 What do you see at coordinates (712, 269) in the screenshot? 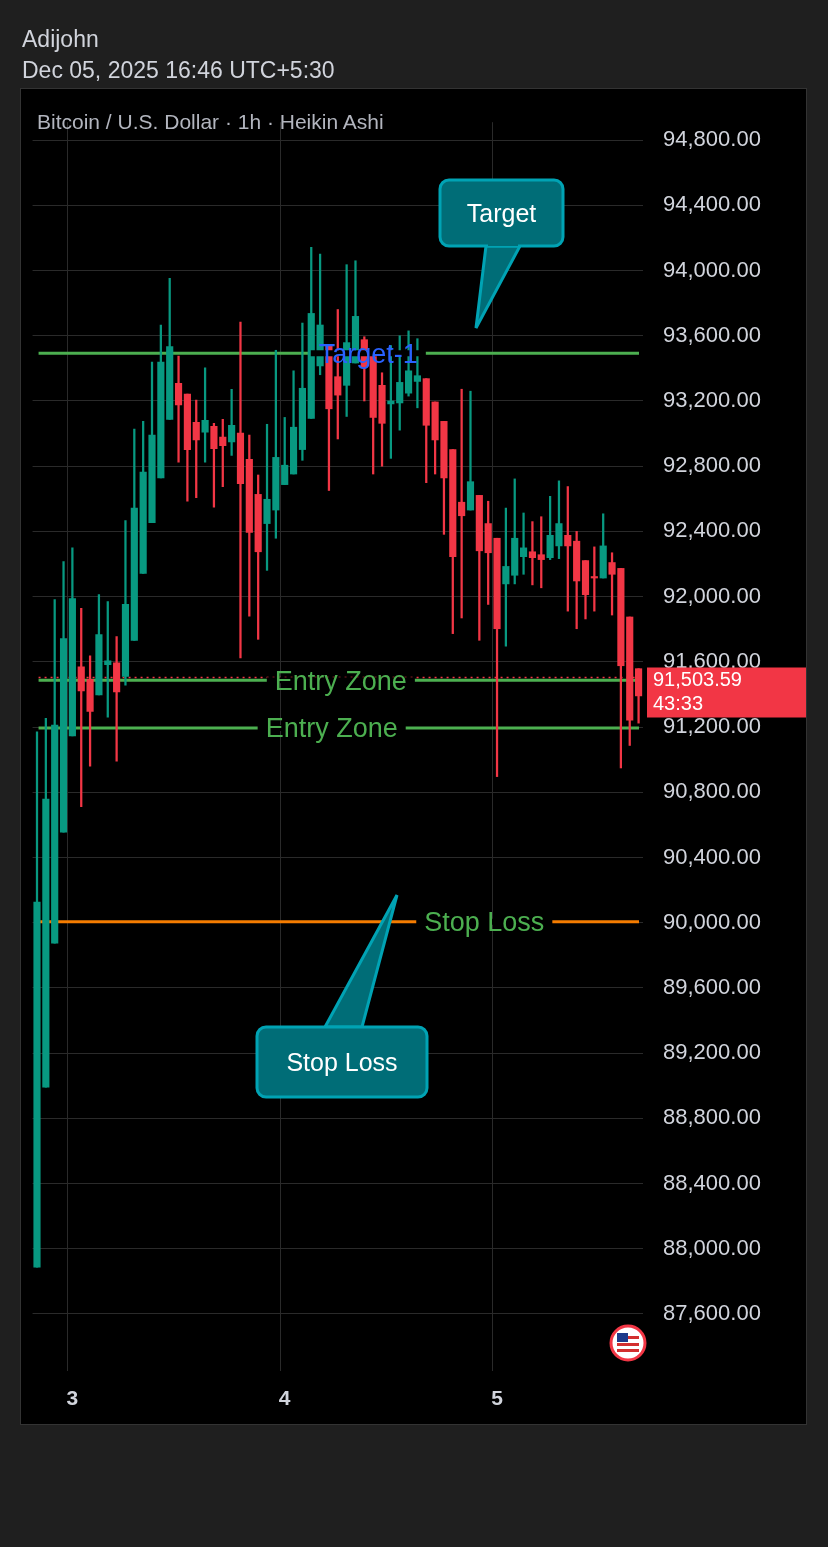
I see `y-tick-label: 94,000.00` at bounding box center [712, 269].